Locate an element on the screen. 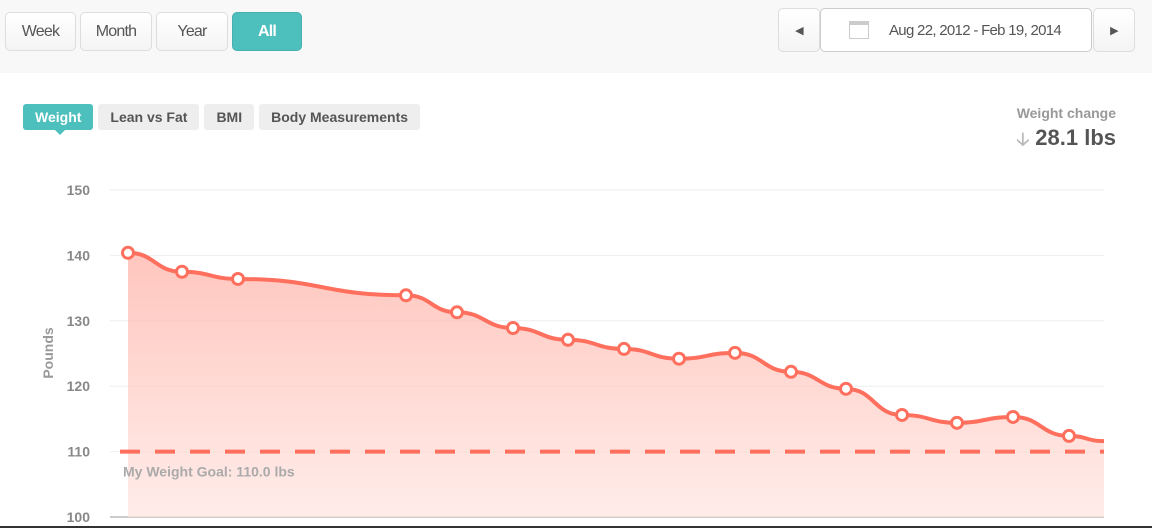 The width and height of the screenshot is (1152, 528). tab-bmi: BMI is located at coordinates (229, 117).